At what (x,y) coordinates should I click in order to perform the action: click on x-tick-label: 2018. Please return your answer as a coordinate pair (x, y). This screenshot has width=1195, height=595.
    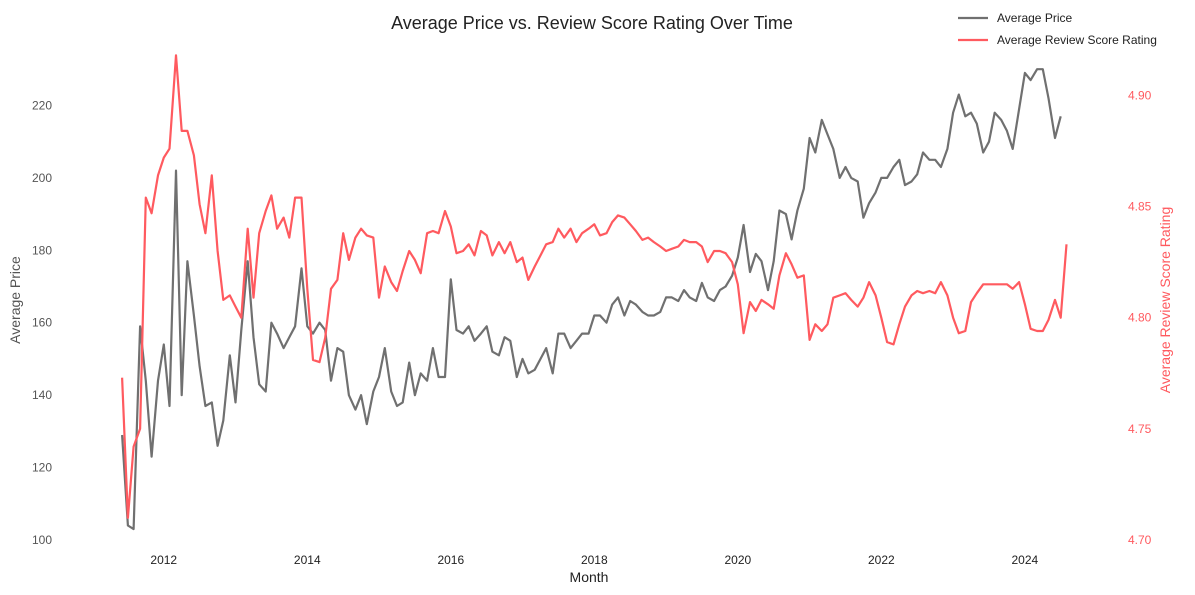
    Looking at the image, I should click on (594, 560).